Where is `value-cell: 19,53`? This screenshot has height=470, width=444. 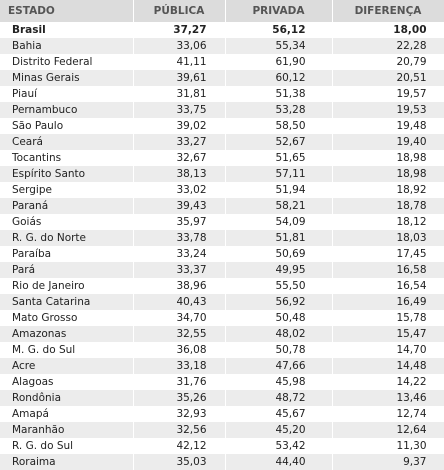
value-cell: 19,53 is located at coordinates (388, 110).